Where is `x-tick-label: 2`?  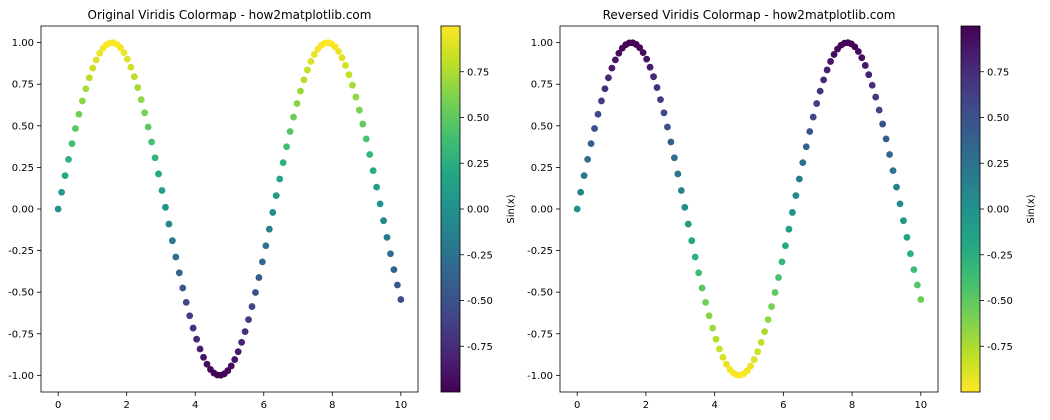
x-tick-label: 2 is located at coordinates (126, 405).